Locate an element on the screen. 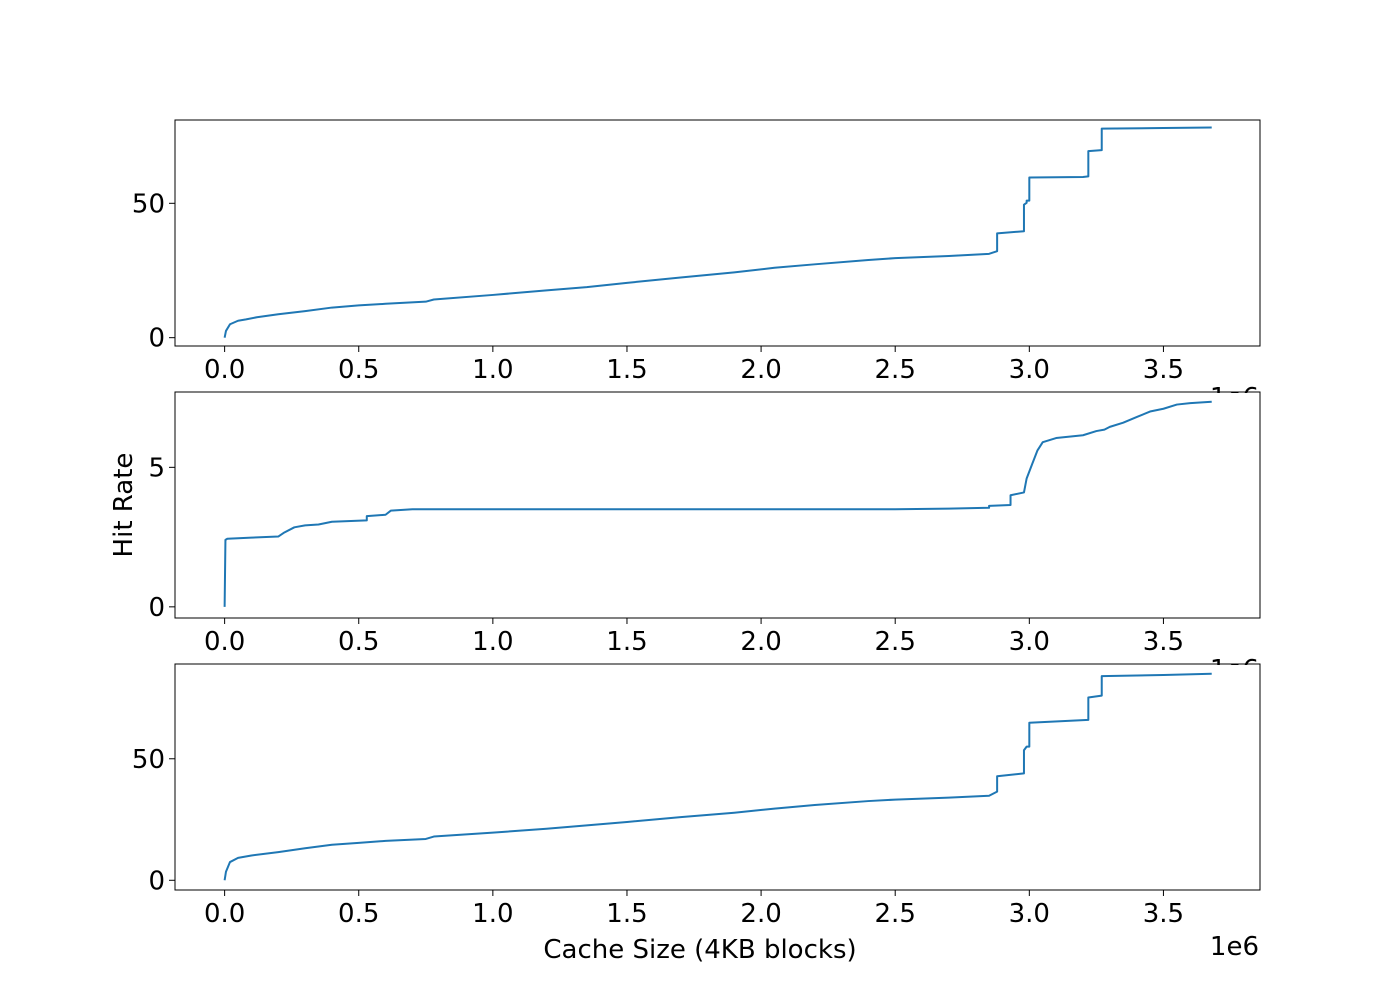 This screenshot has height=1000, width=1400. y-ticks-middle: 05 is located at coordinates (161, 538).